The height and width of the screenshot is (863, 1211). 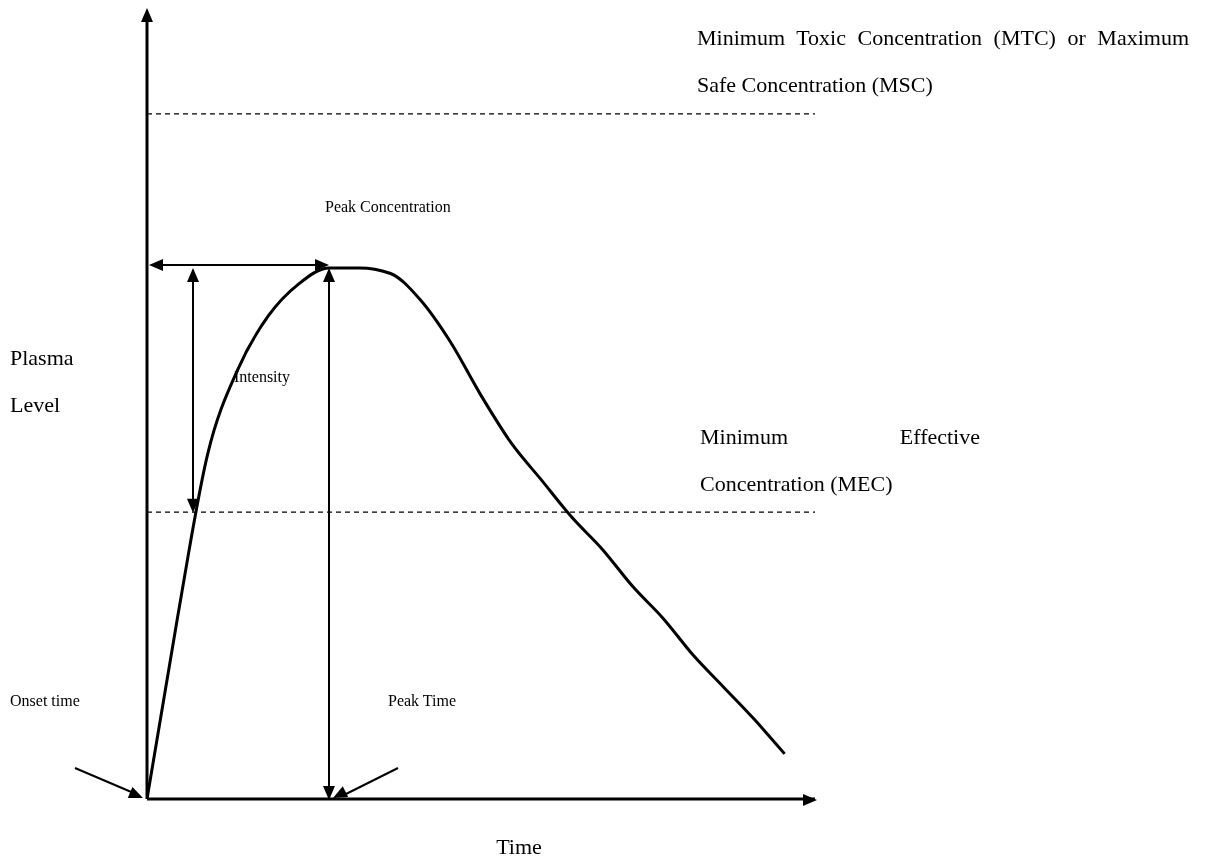 What do you see at coordinates (519, 846) in the screenshot?
I see `x-axis-title: Time` at bounding box center [519, 846].